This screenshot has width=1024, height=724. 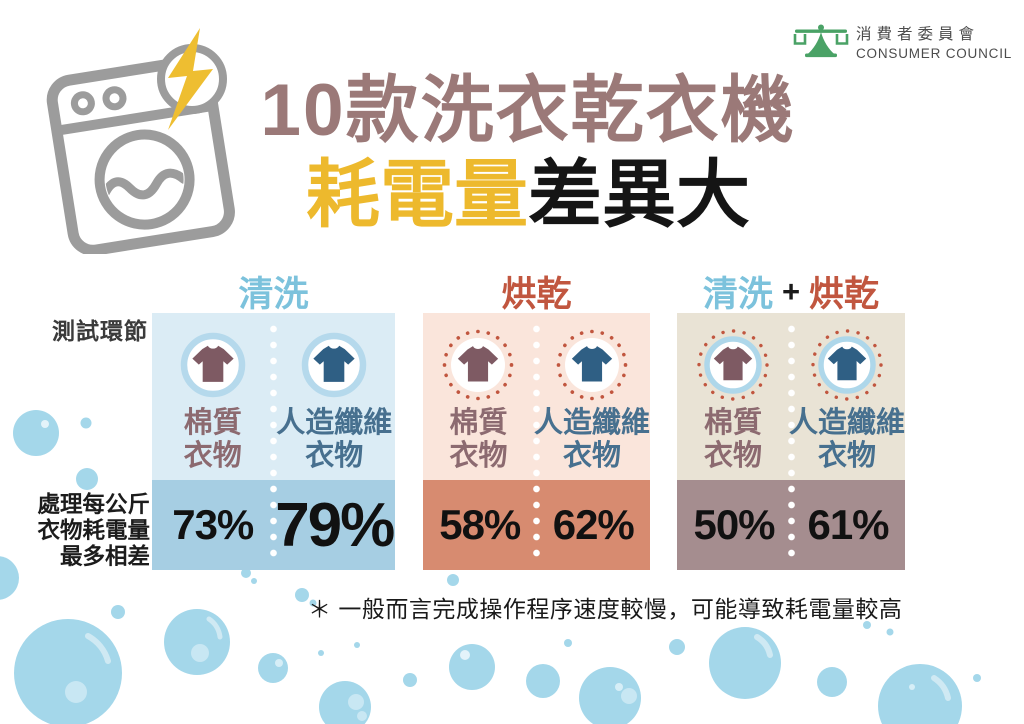 I want to click on dry-column-box: 棉質 衣物 人造纖維 衣物 58% 62%, so click(x=536, y=441).